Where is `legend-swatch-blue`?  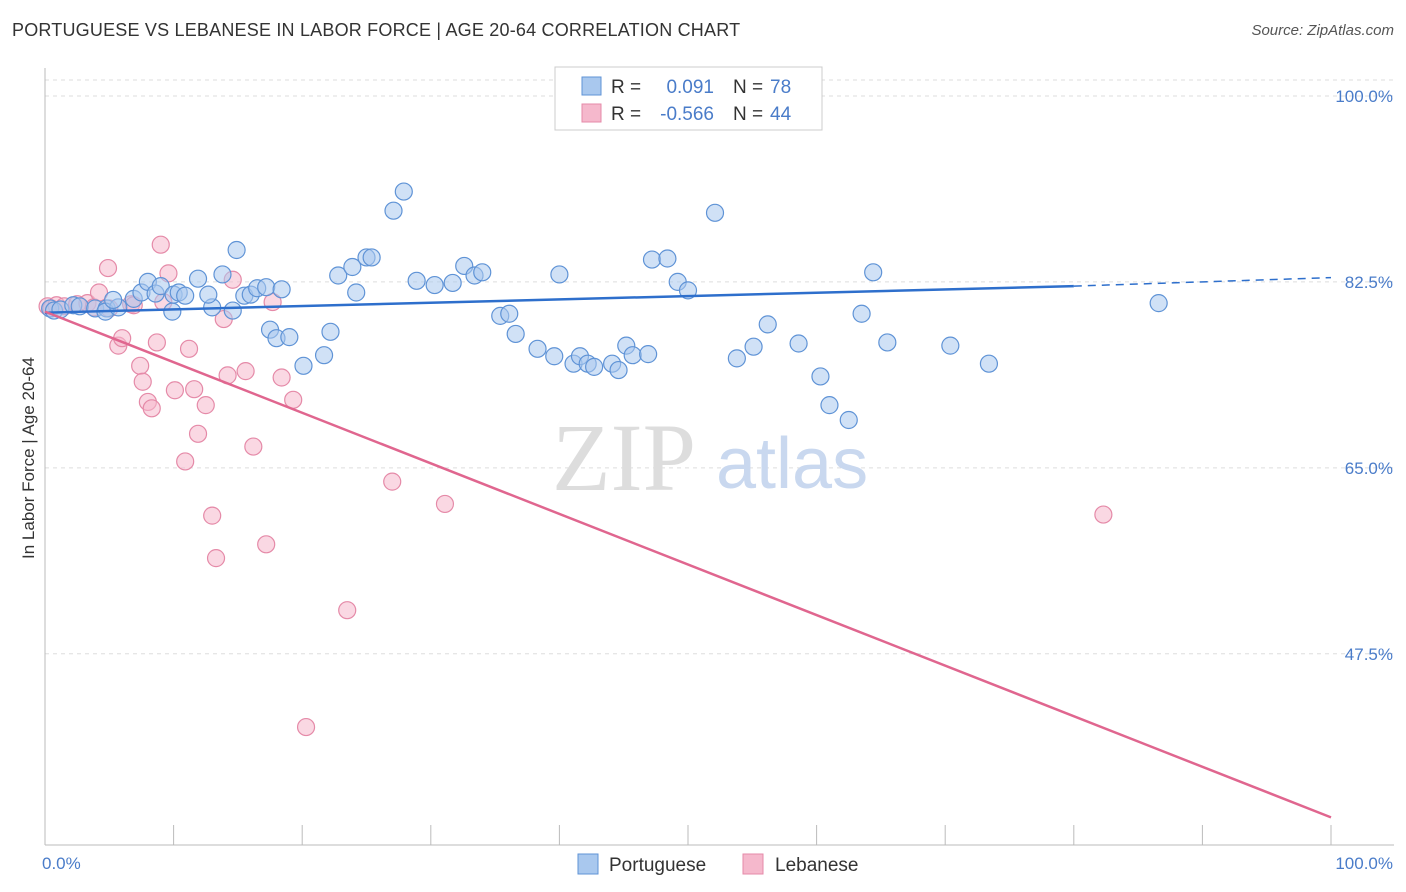 legend-swatch-blue is located at coordinates (591, 86).